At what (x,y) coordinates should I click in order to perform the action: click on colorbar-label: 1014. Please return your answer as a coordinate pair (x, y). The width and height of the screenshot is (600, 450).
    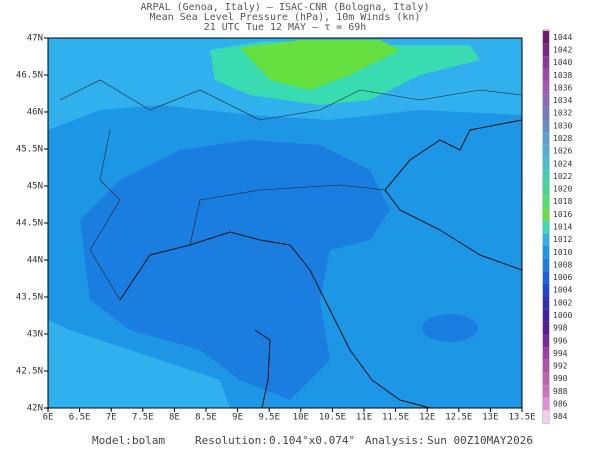
    Looking at the image, I should click on (562, 227).